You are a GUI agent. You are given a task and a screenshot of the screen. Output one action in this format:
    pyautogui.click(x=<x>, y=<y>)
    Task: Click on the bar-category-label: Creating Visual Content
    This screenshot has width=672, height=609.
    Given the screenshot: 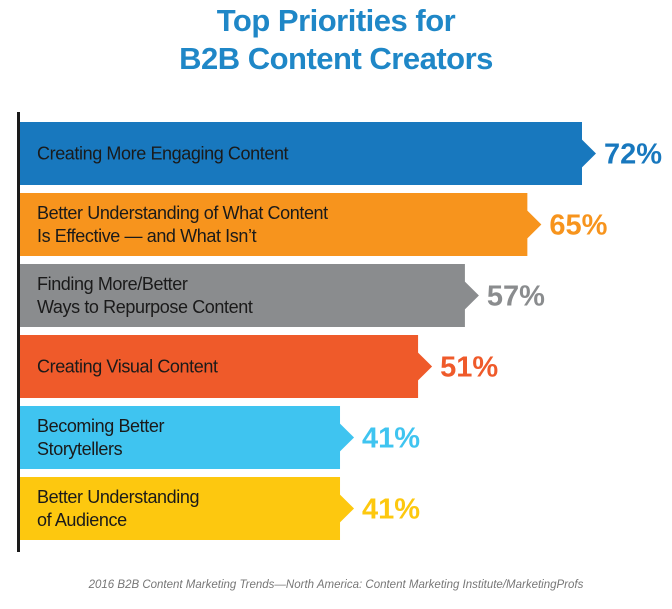 What is the action you would take?
    pyautogui.click(x=127, y=367)
    